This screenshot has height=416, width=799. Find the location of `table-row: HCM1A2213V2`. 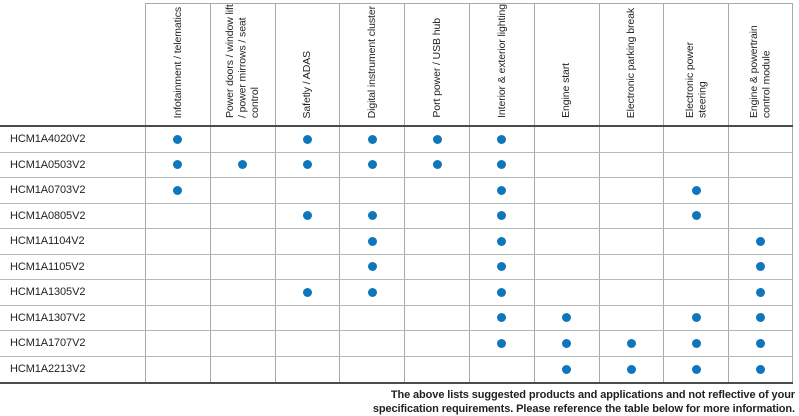

table-row: HCM1A2213V2 is located at coordinates (396, 370).